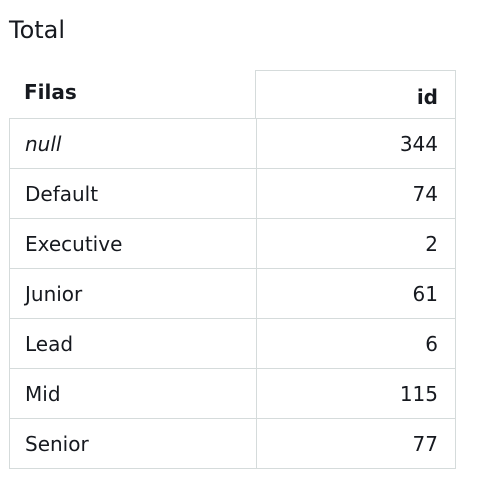 The height and width of the screenshot is (502, 486). What do you see at coordinates (43, 394) in the screenshot?
I see `row-label-mid: Mid` at bounding box center [43, 394].